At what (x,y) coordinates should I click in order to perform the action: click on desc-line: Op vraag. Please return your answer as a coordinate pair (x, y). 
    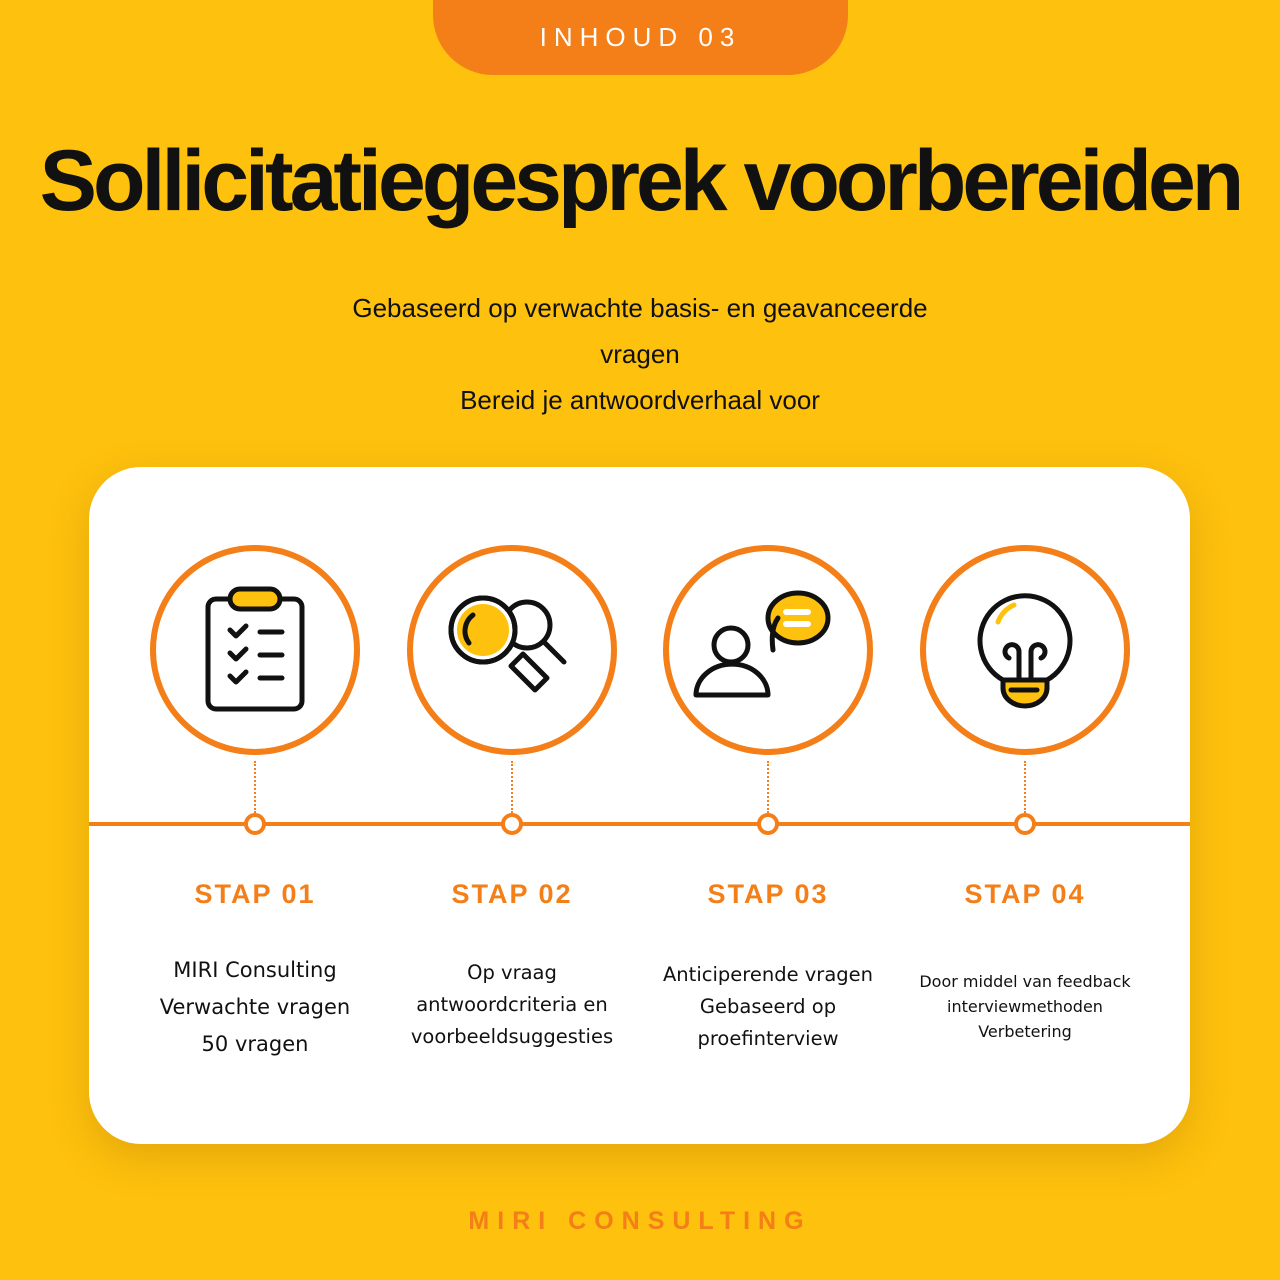
    Looking at the image, I should click on (512, 972).